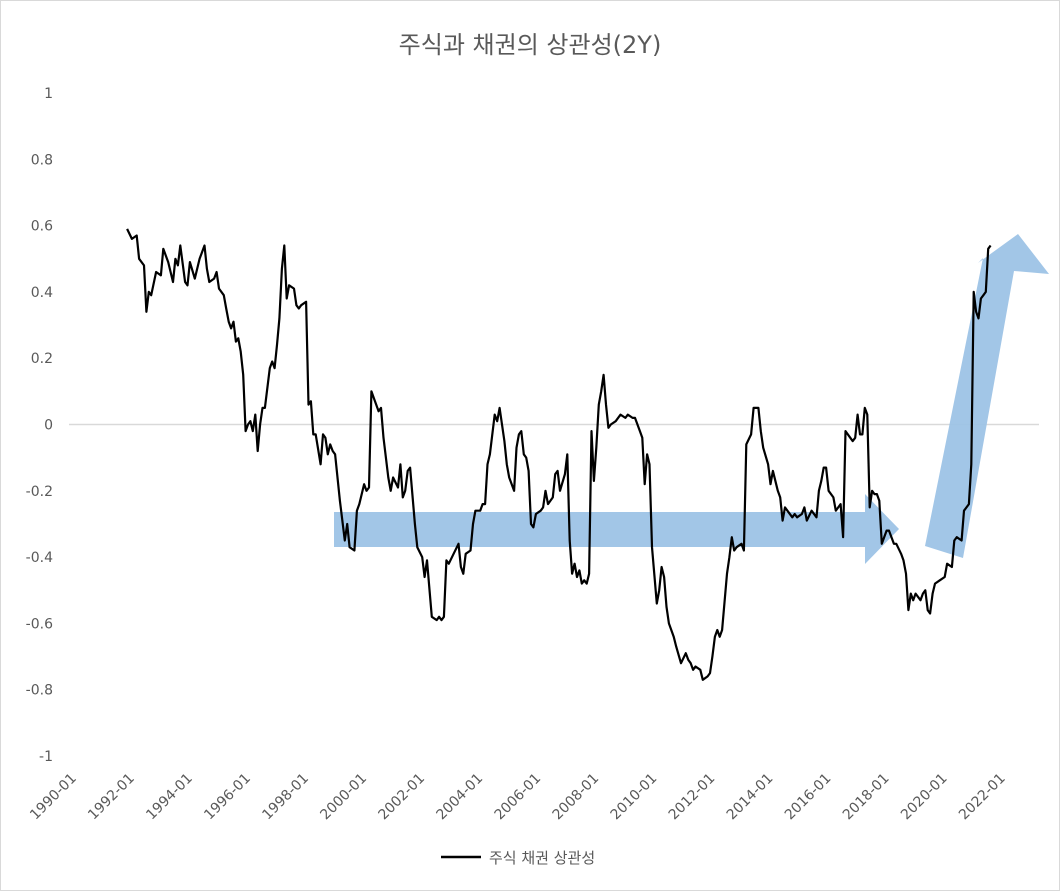  What do you see at coordinates (343, 797) in the screenshot?
I see `x-tick-label: 2000-01` at bounding box center [343, 797].